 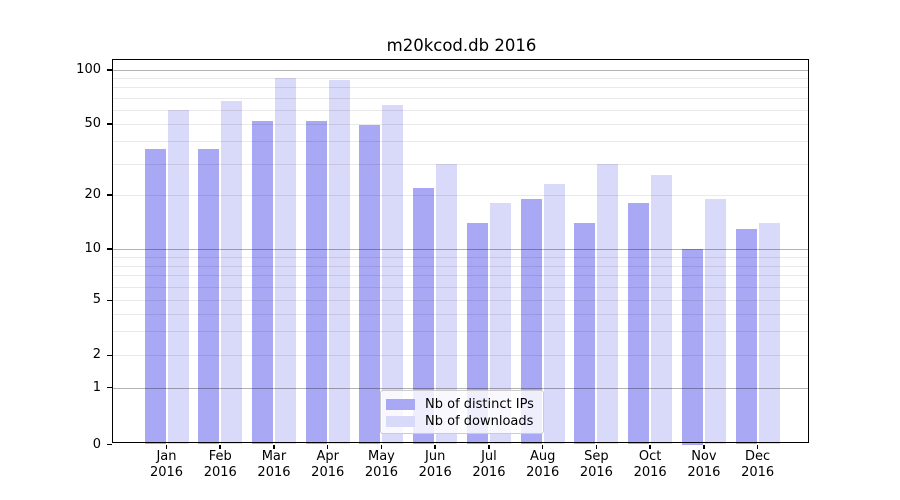 What do you see at coordinates (155, 297) in the screenshot?
I see `bar-distinct-ips-jan` at bounding box center [155, 297].